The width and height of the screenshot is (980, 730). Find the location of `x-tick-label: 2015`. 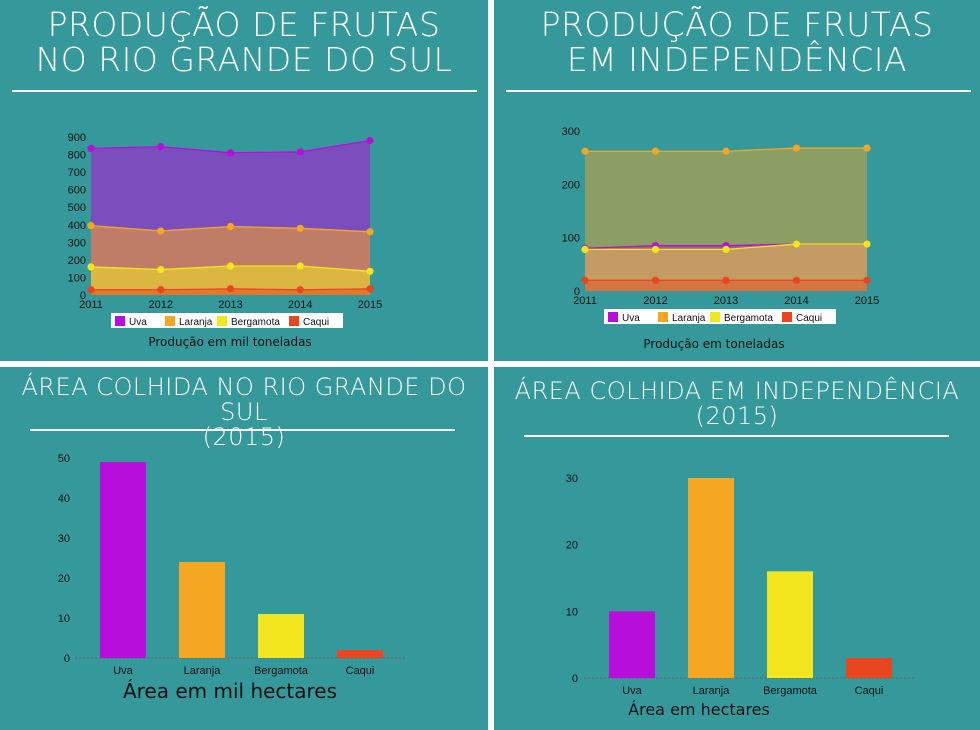

x-tick-label: 2015 is located at coordinates (370, 305).